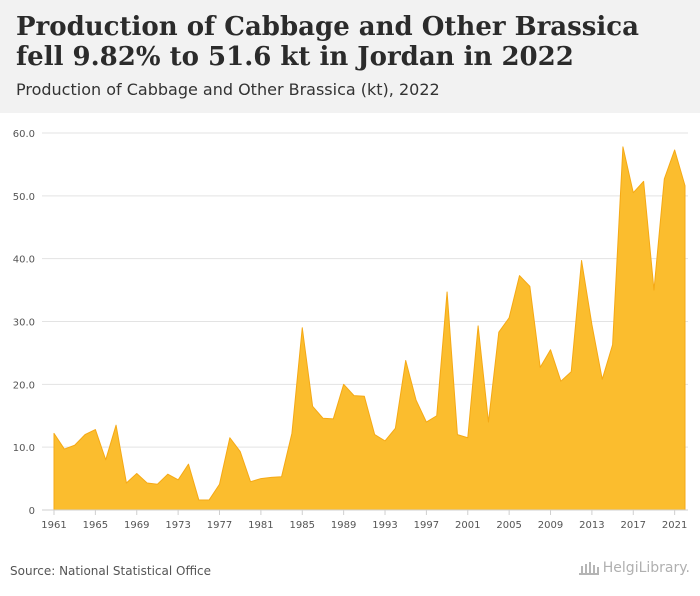 This screenshot has height=596, width=700. Describe the element at coordinates (646, 568) in the screenshot. I see `logo-text: HelgiLibrary.` at that location.